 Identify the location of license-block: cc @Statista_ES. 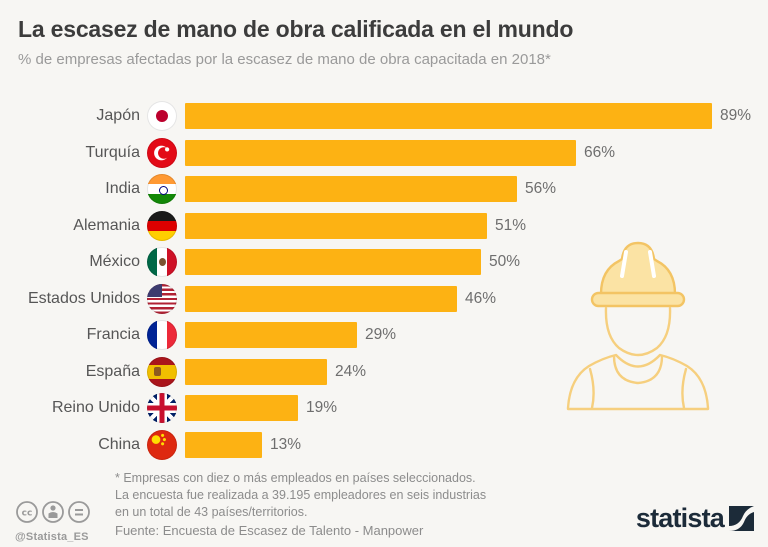
(62, 521).